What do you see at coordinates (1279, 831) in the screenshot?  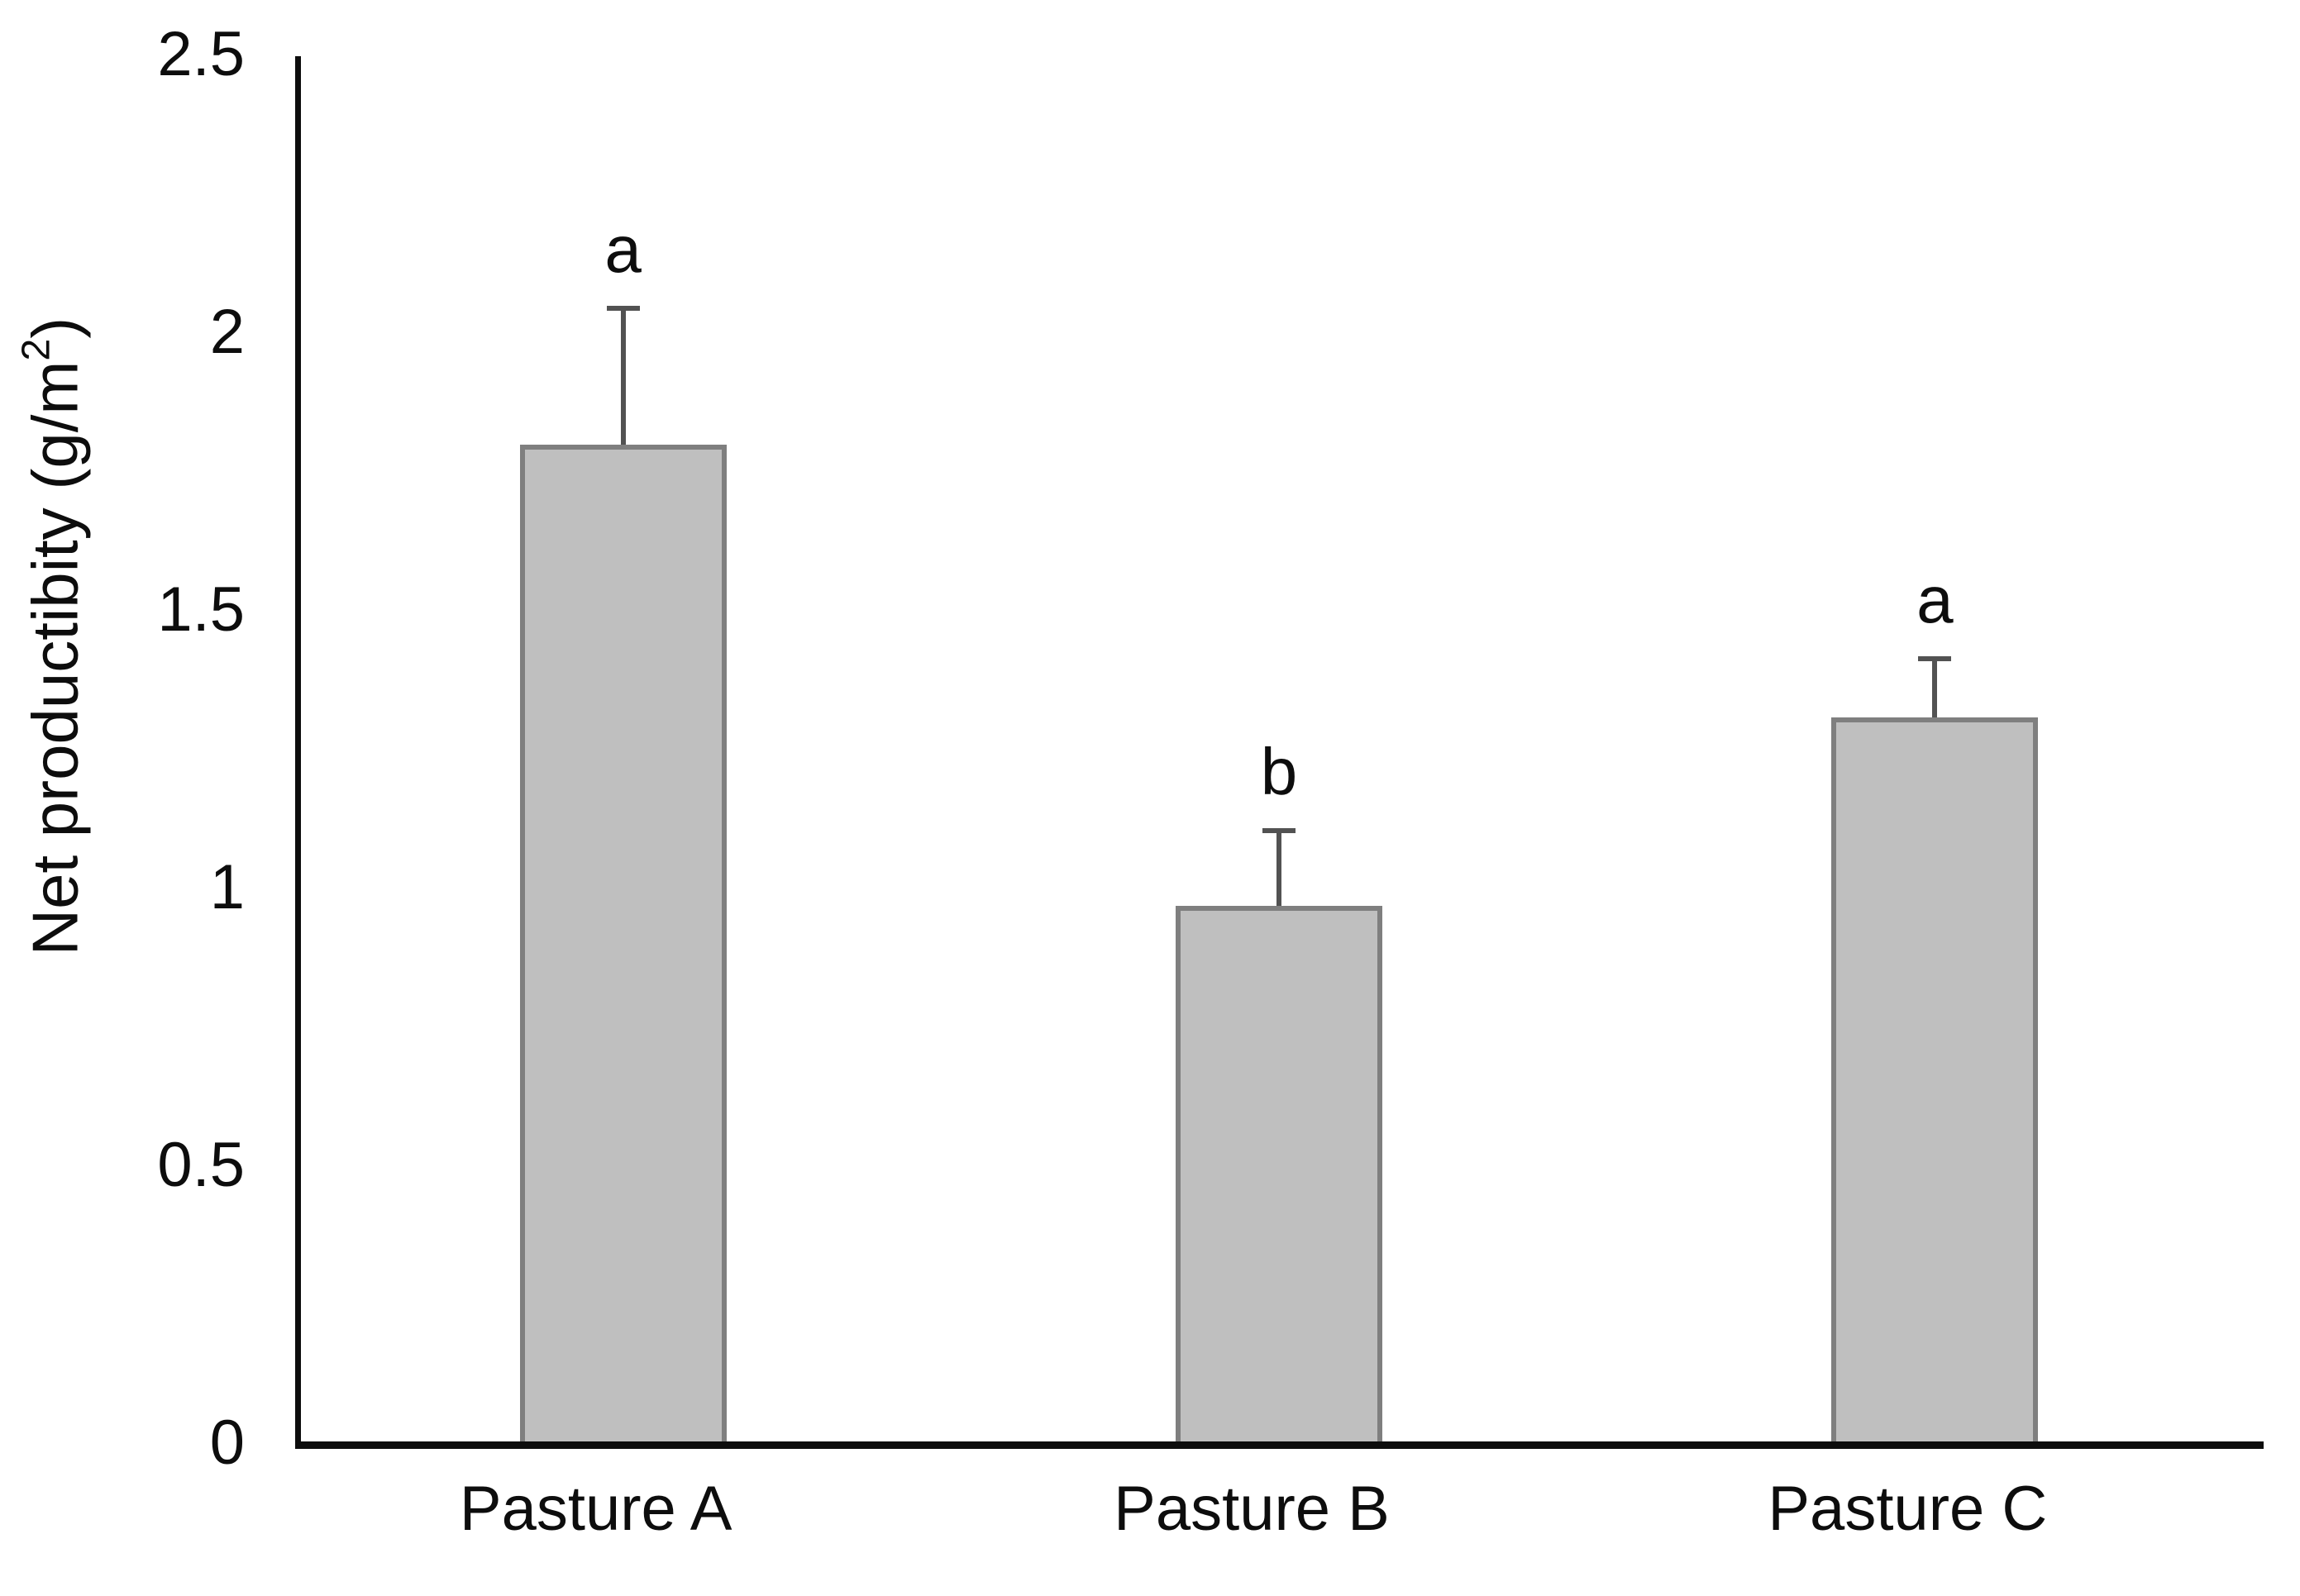 I see `error-bar-cap-pasture-b` at bounding box center [1279, 831].